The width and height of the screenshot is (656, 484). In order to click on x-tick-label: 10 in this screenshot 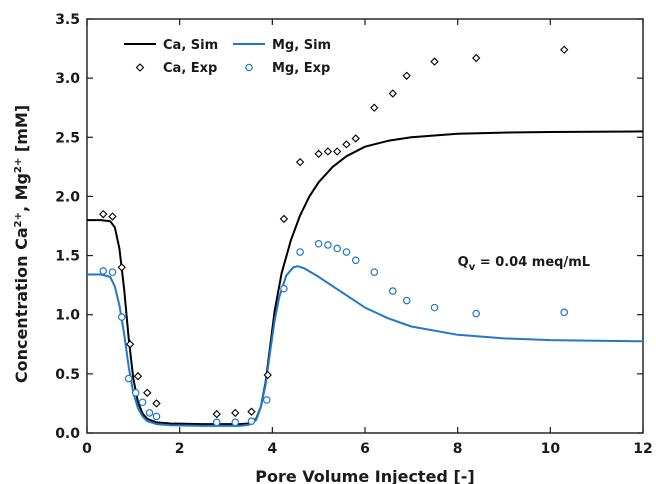, I will do `click(551, 449)`.